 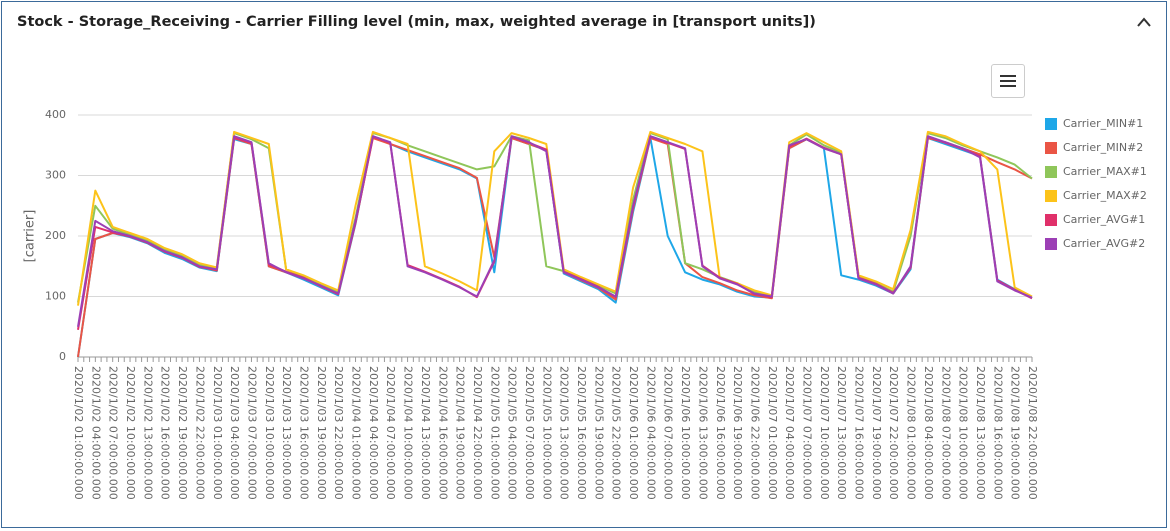 What do you see at coordinates (303, 433) in the screenshot?
I see `x-tick-label: 2020/1/03 16:00:00.000` at bounding box center [303, 433].